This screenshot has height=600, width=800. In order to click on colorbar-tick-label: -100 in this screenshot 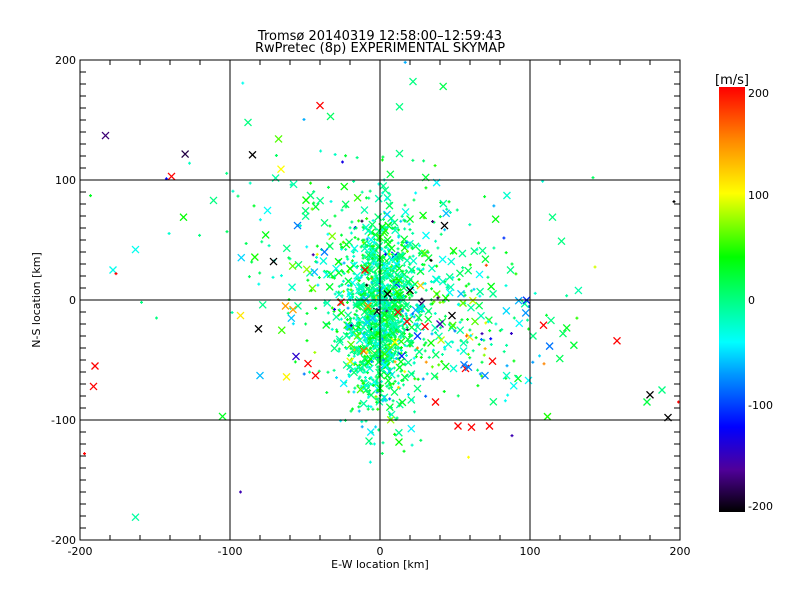, I will do `click(760, 405)`.